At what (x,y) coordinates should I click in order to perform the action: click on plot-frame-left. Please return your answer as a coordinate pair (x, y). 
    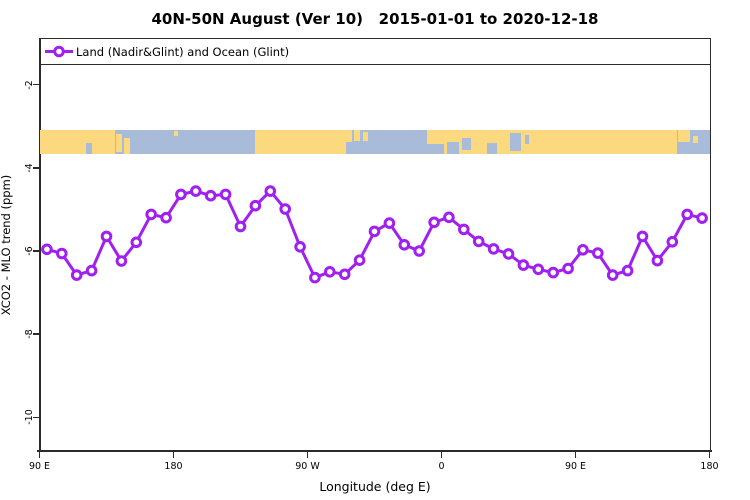
    Looking at the image, I should click on (40, 245).